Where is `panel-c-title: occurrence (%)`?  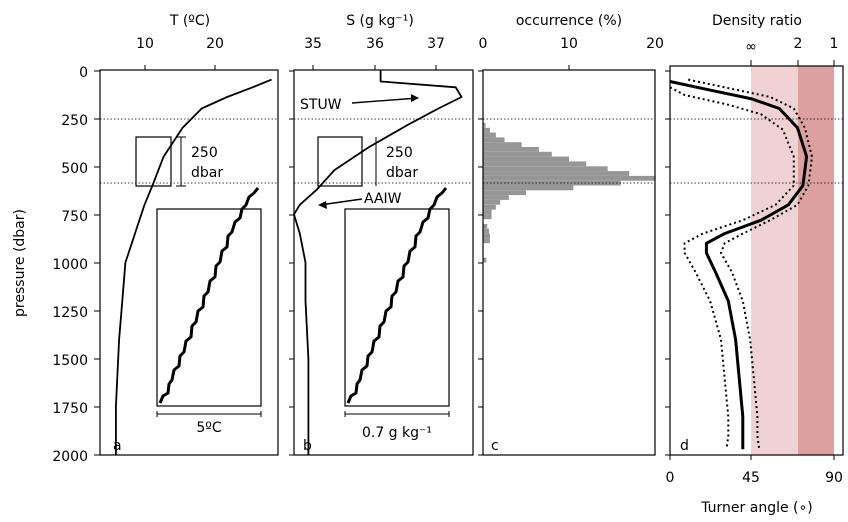 panel-c-title: occurrence (%) is located at coordinates (569, 21).